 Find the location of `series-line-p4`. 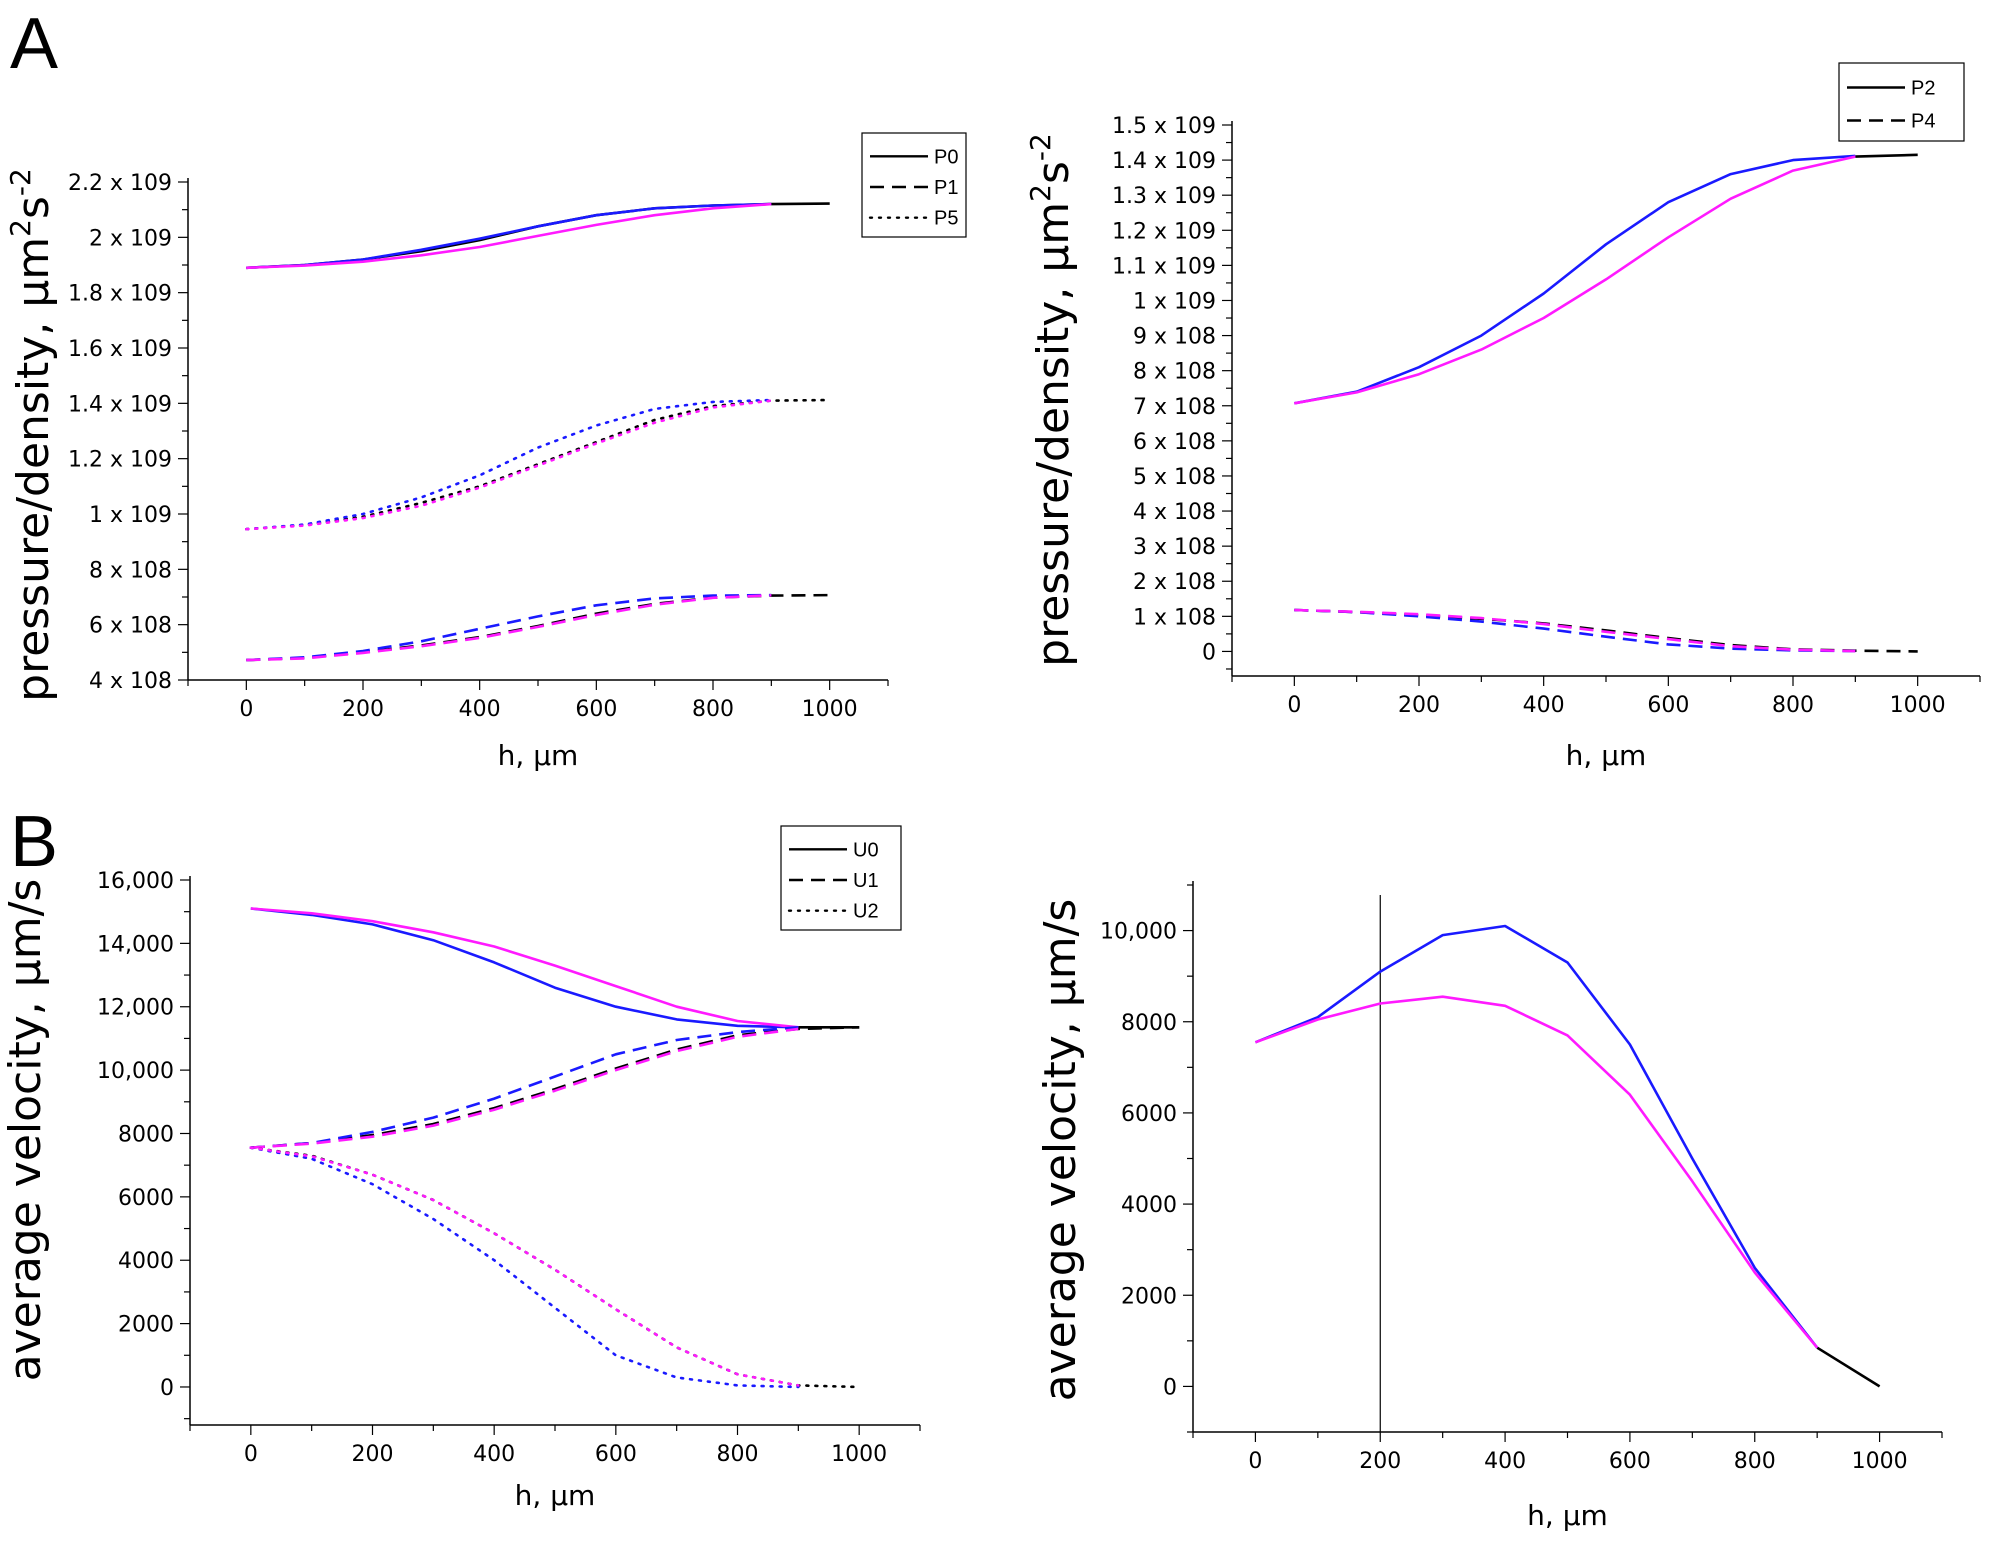

series-line-p4 is located at coordinates (1606, 630).